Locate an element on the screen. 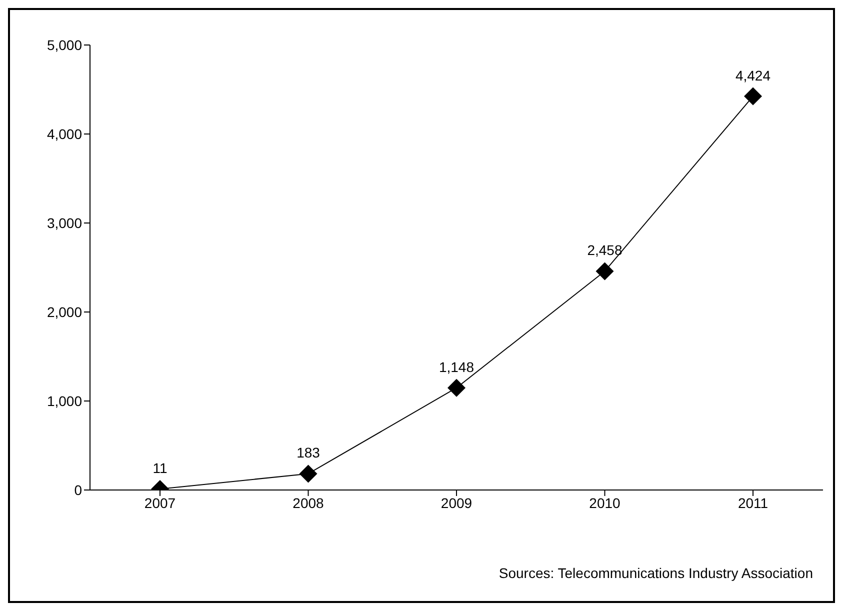  data-label: 11 is located at coordinates (160, 468).